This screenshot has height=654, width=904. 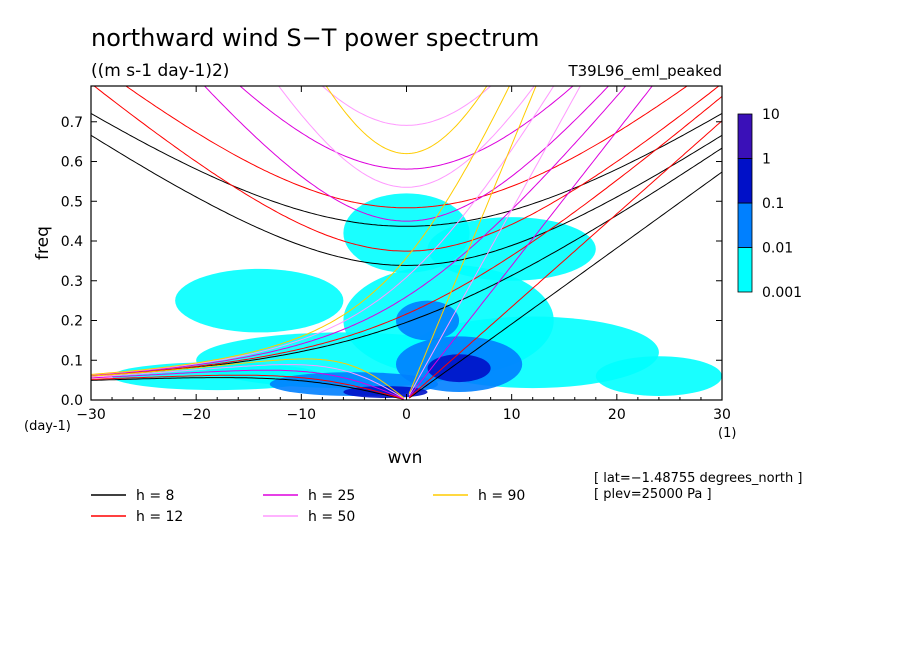 I want to click on y-tick-label: 0.4, so click(x=72, y=242).